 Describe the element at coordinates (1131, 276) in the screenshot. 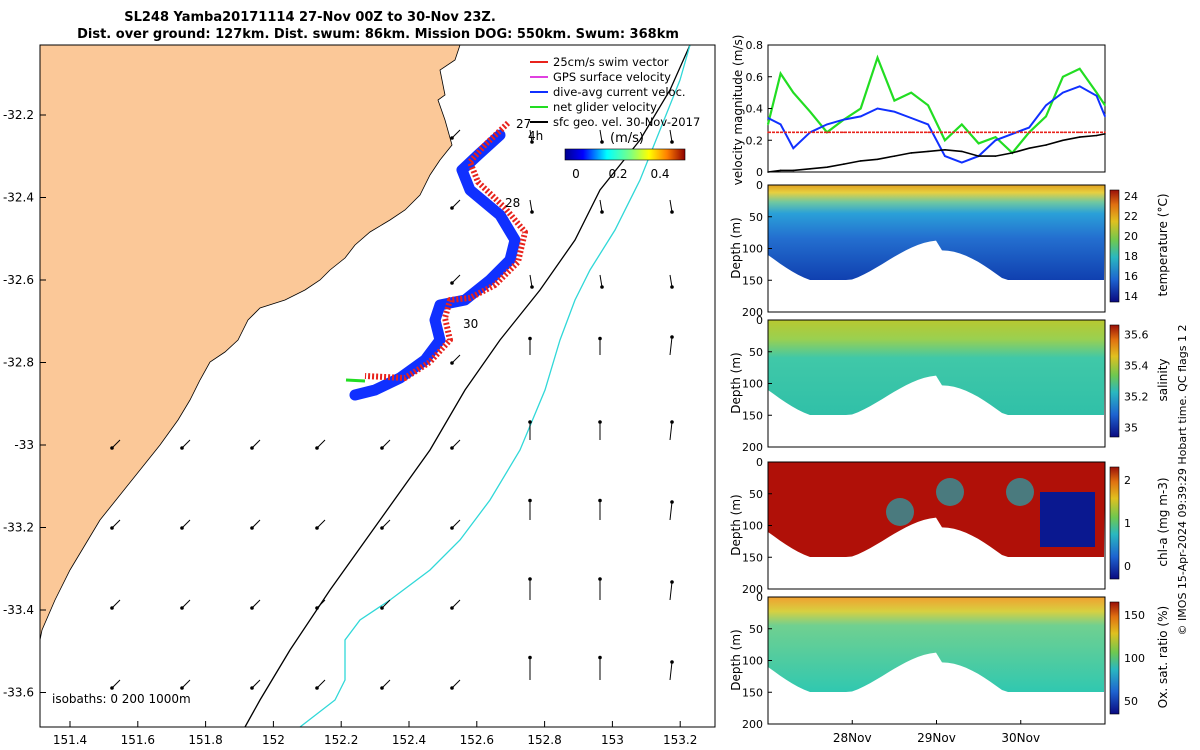

I see `colorbar-tick-label: 16` at that location.